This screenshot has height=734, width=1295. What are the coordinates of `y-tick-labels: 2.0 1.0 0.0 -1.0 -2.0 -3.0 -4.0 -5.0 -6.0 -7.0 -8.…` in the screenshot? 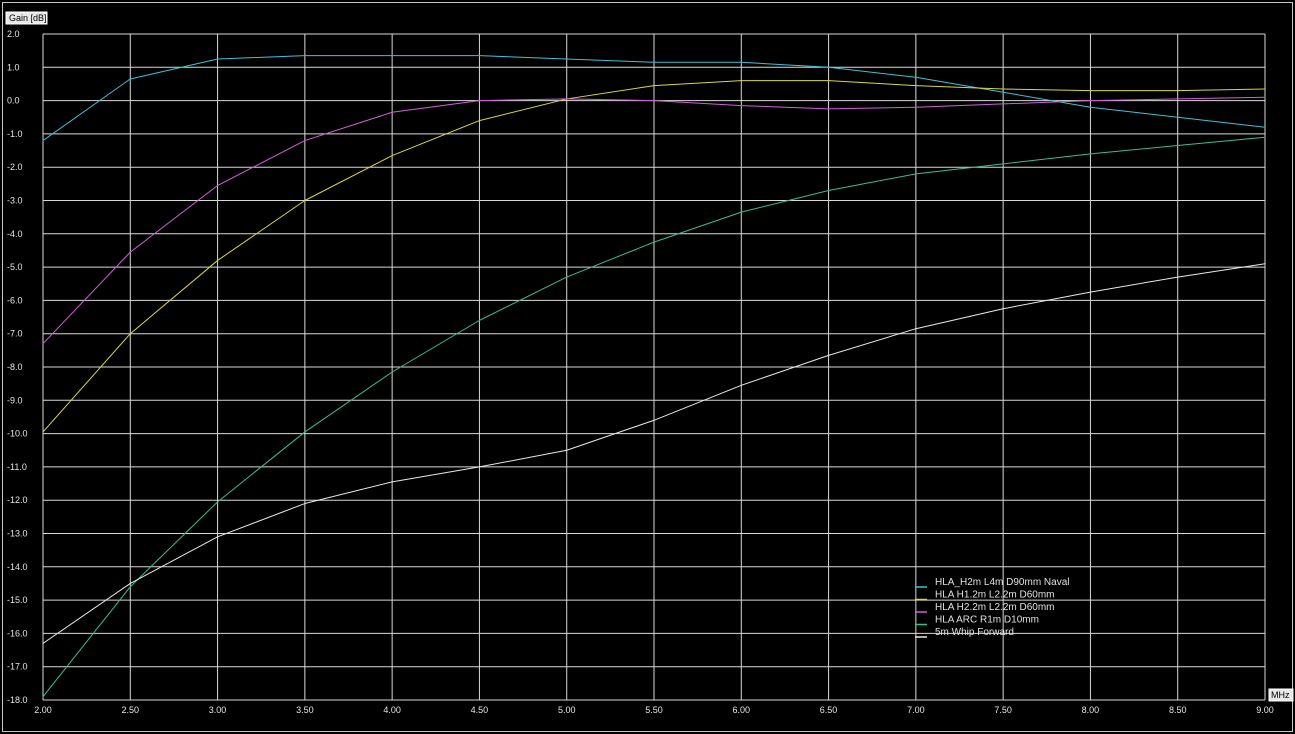 It's located at (17, 367).